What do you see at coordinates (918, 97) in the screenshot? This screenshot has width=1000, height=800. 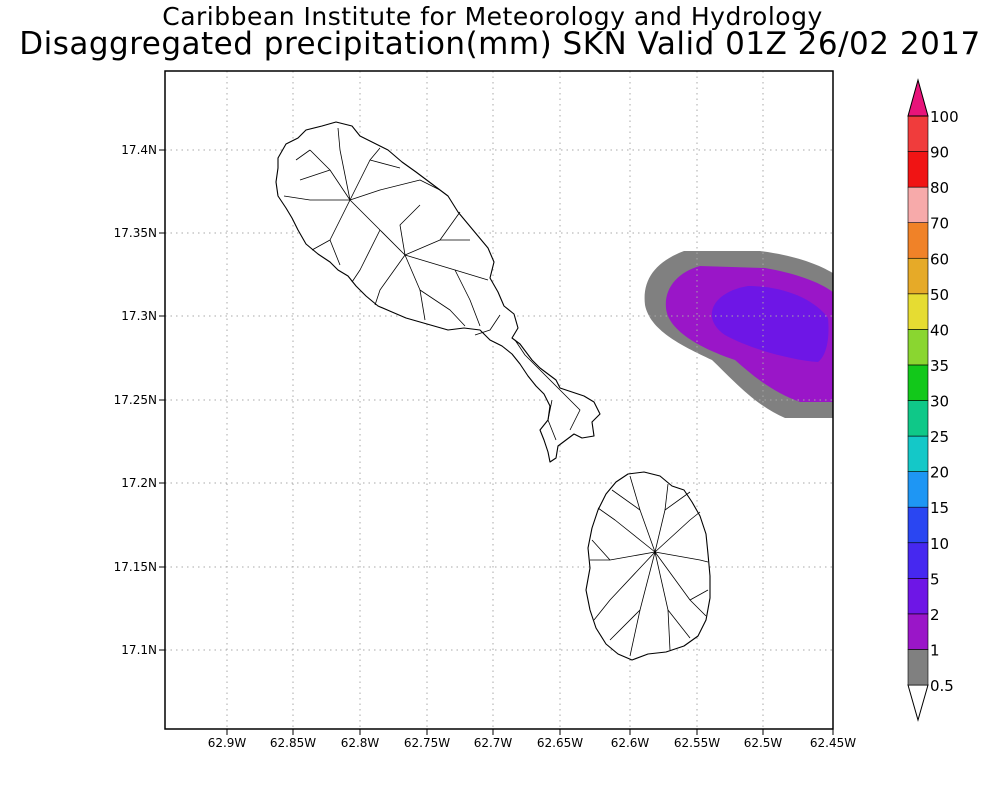 I see `colorbar-overflow-triangle` at bounding box center [918, 97].